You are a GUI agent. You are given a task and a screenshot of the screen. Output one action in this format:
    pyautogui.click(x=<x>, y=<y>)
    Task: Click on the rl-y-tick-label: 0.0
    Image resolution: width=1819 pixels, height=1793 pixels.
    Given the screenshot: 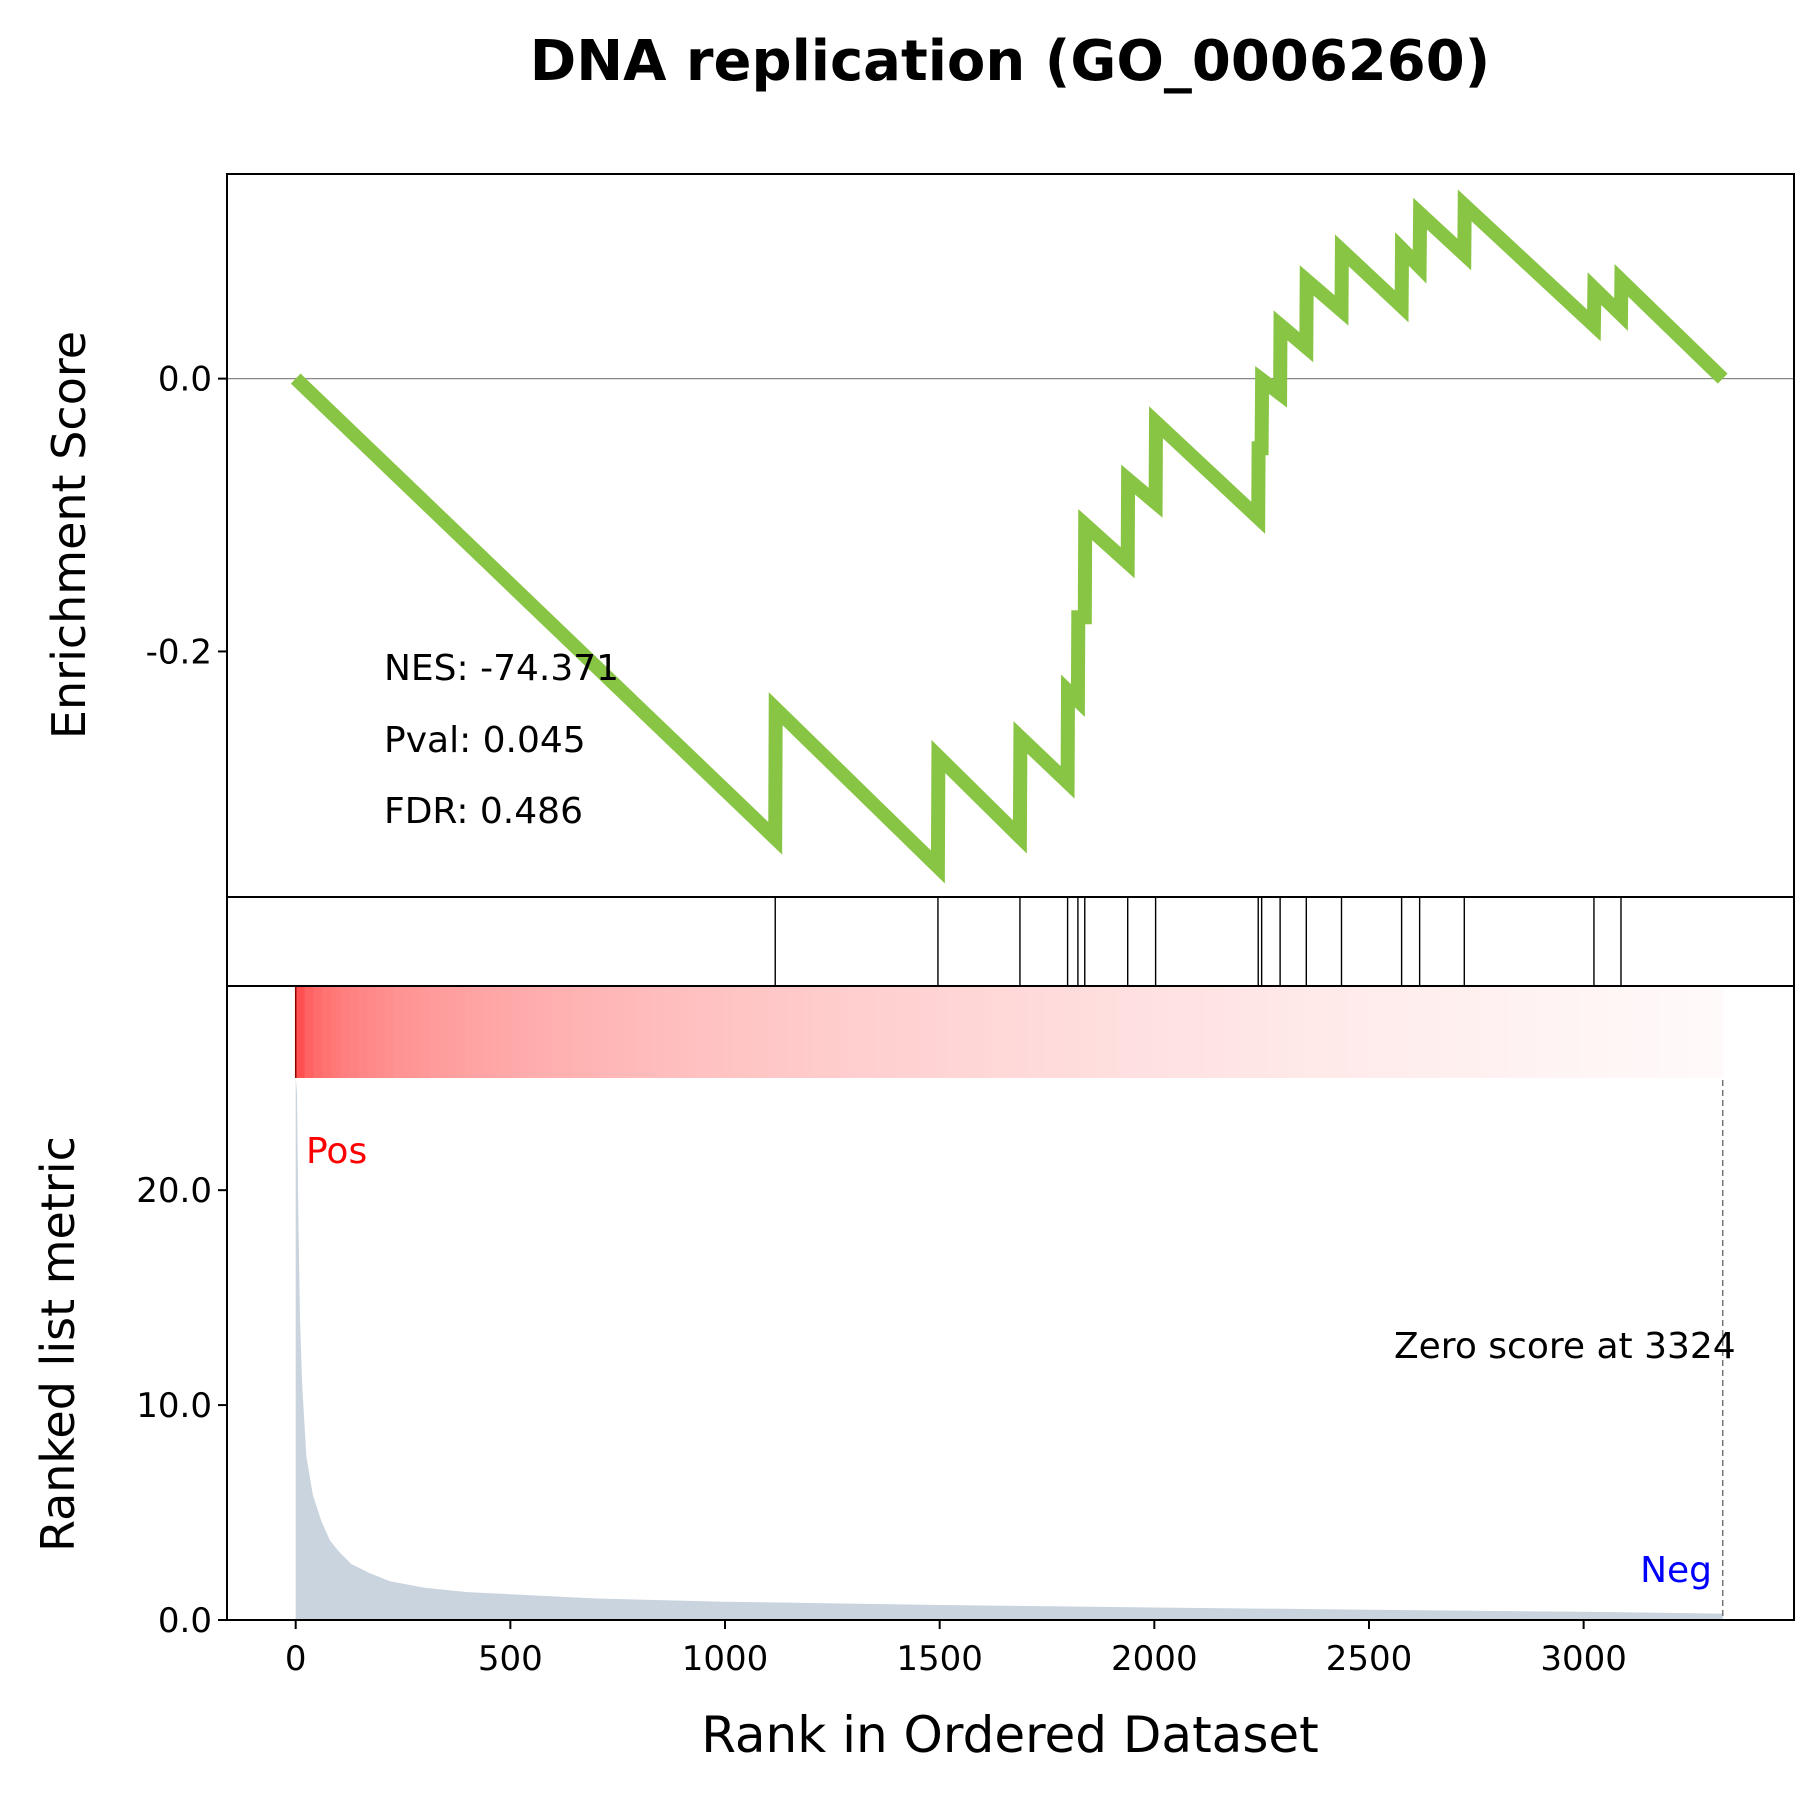 What is the action you would take?
    pyautogui.click(x=185, y=1621)
    